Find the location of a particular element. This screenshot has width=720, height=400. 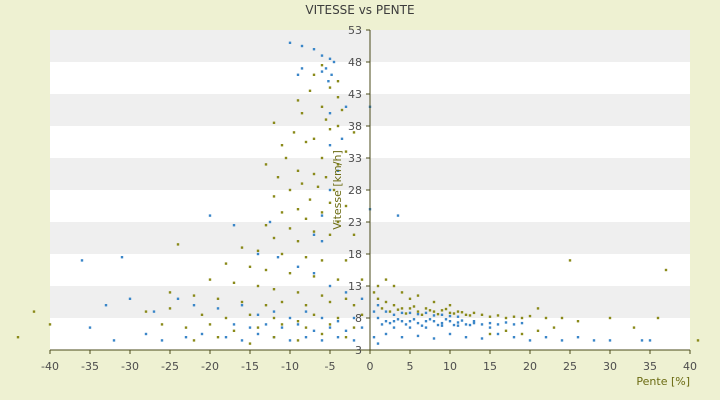

x-axis-label: Pente [%] is located at coordinates (663, 381).